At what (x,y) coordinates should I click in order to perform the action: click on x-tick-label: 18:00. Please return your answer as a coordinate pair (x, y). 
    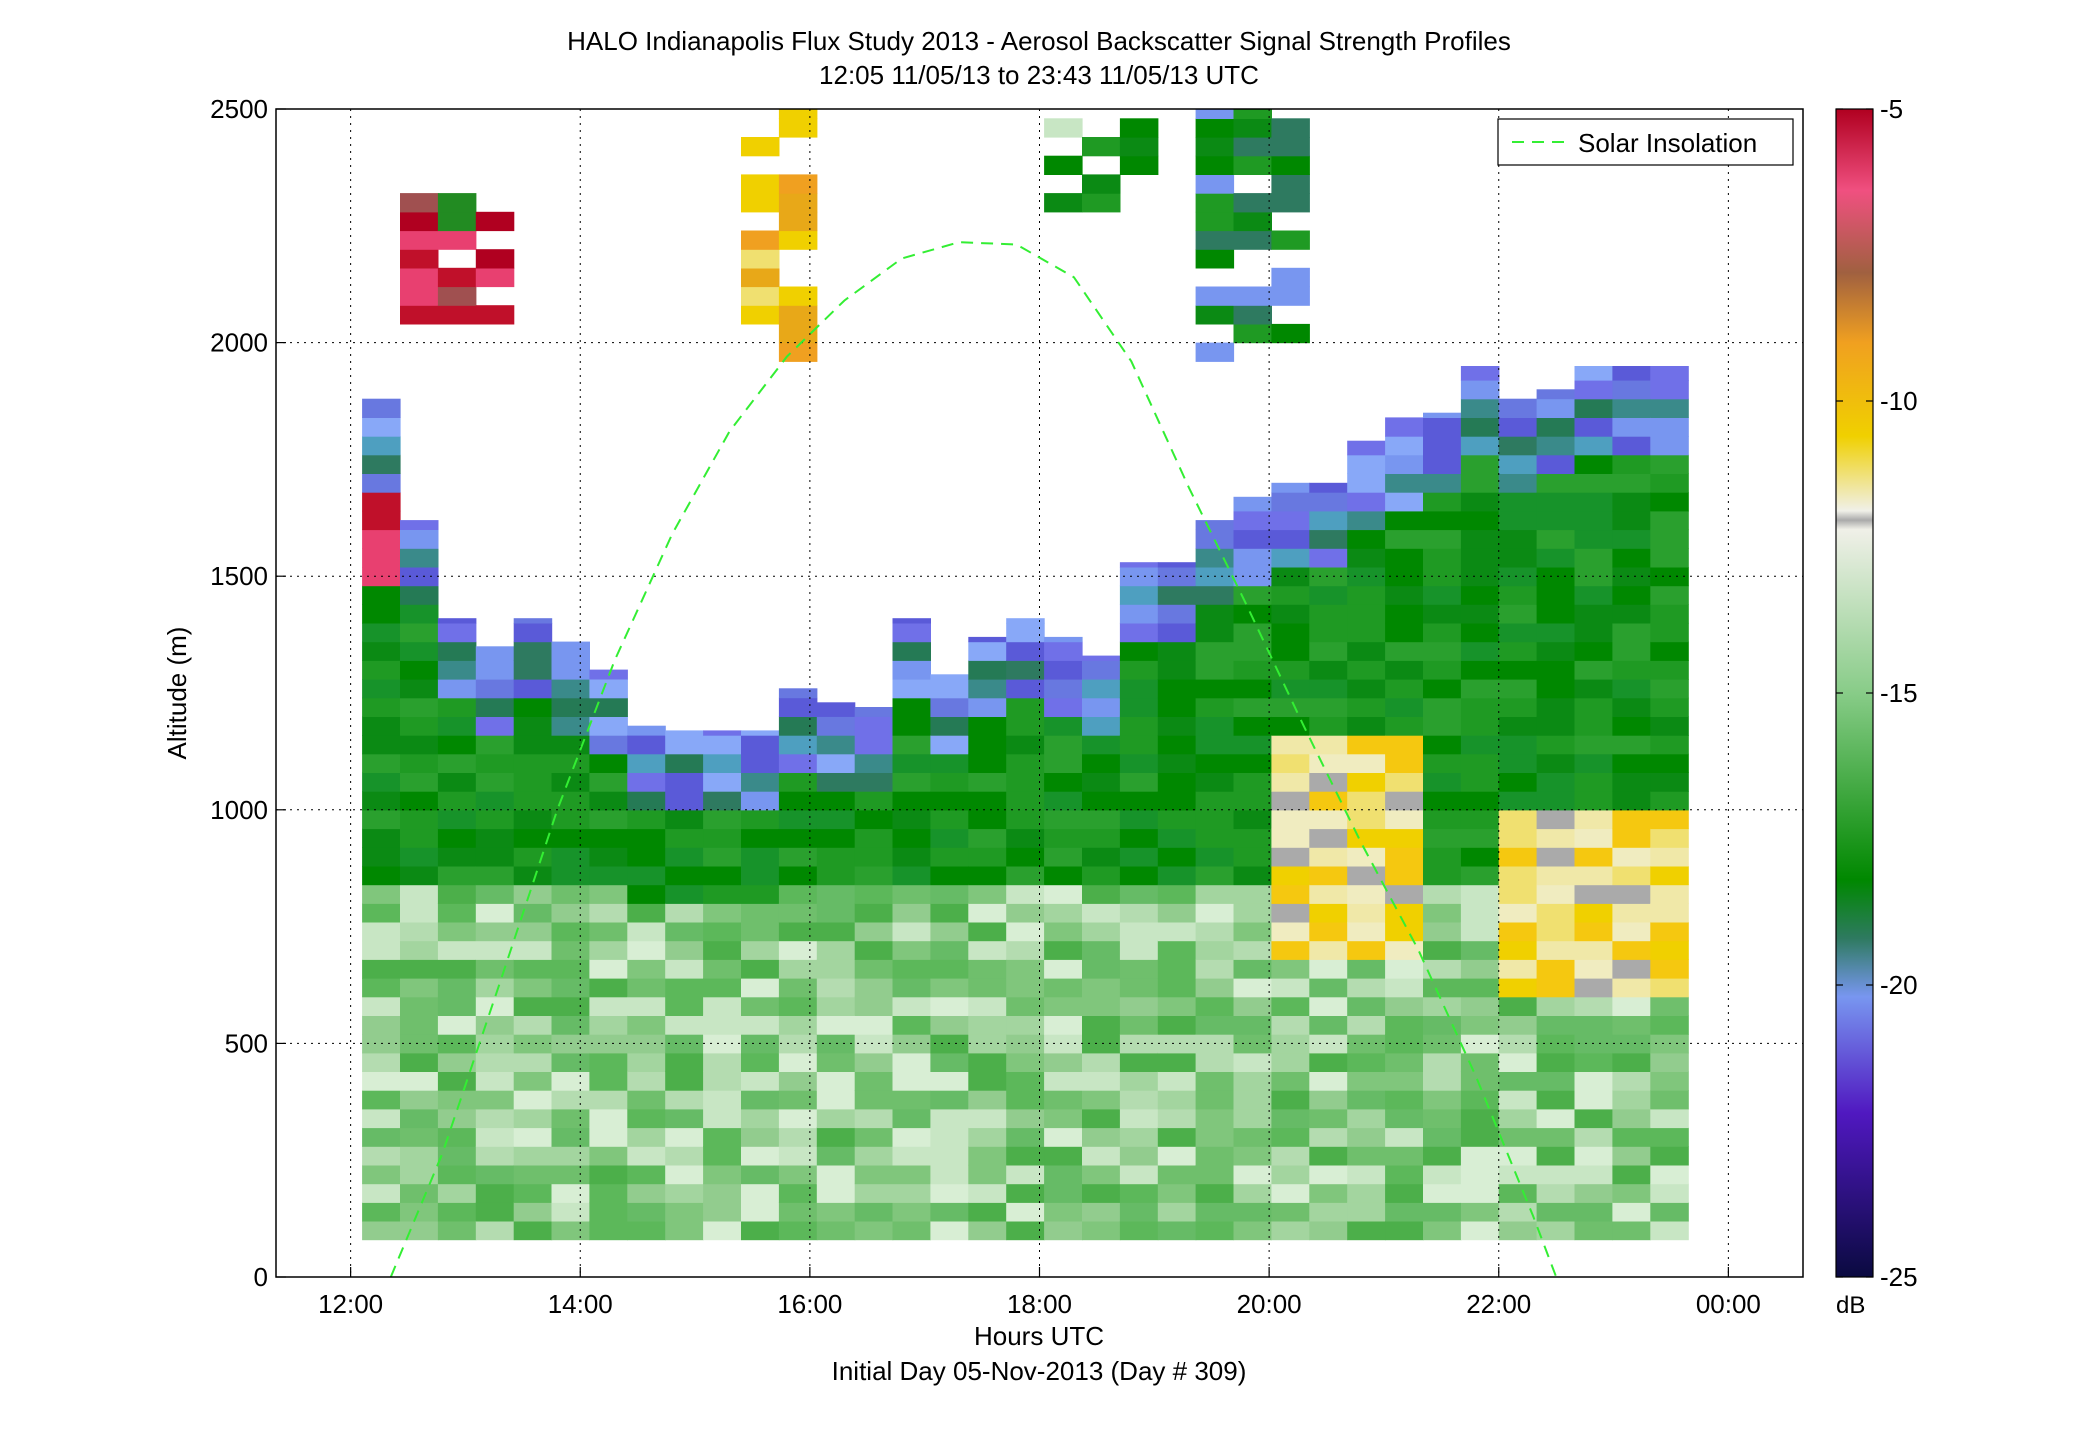
    Looking at the image, I should click on (1039, 1304).